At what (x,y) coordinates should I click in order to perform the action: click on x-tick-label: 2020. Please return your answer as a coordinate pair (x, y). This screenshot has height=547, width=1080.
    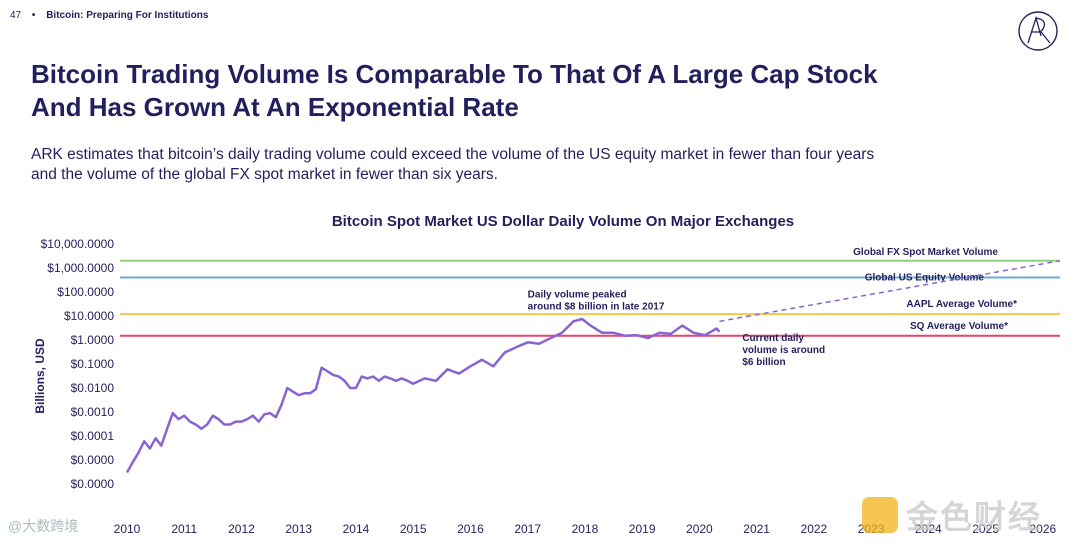
    Looking at the image, I should click on (699, 529).